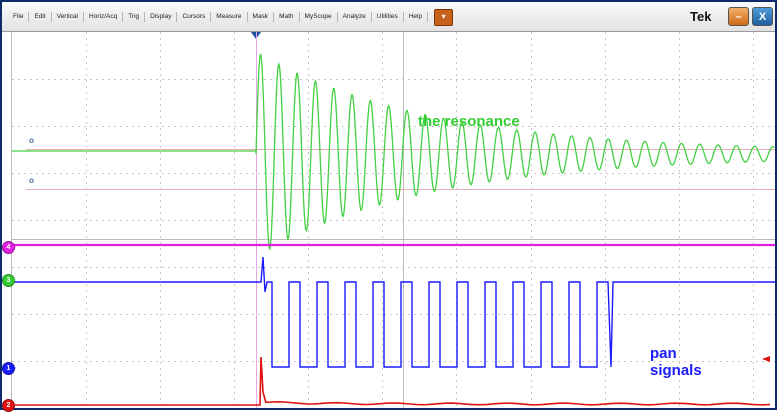  I want to click on menu-item-edit: Edit, so click(40, 17).